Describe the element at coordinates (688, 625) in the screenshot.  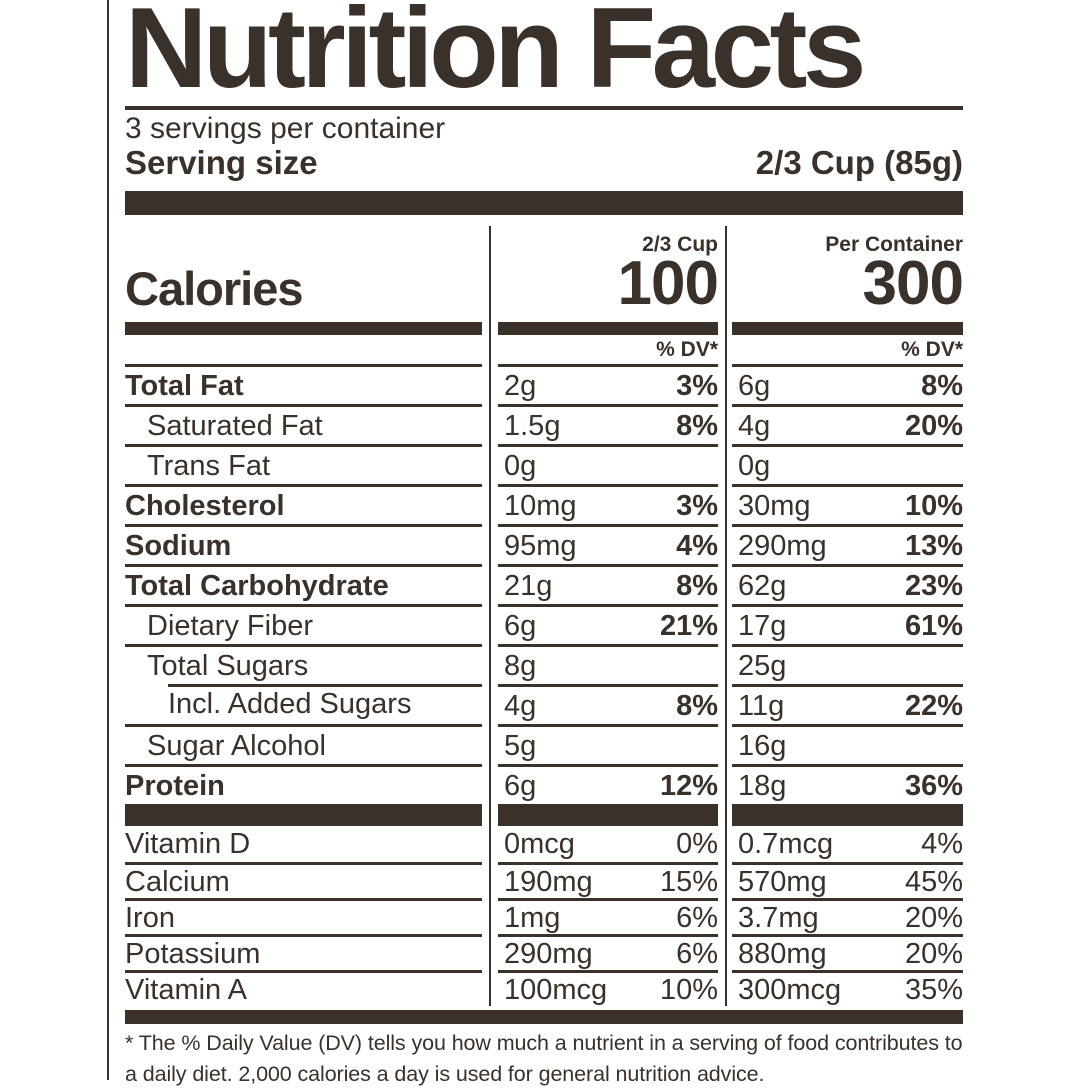
I see `dv-per-serving: 21%` at that location.